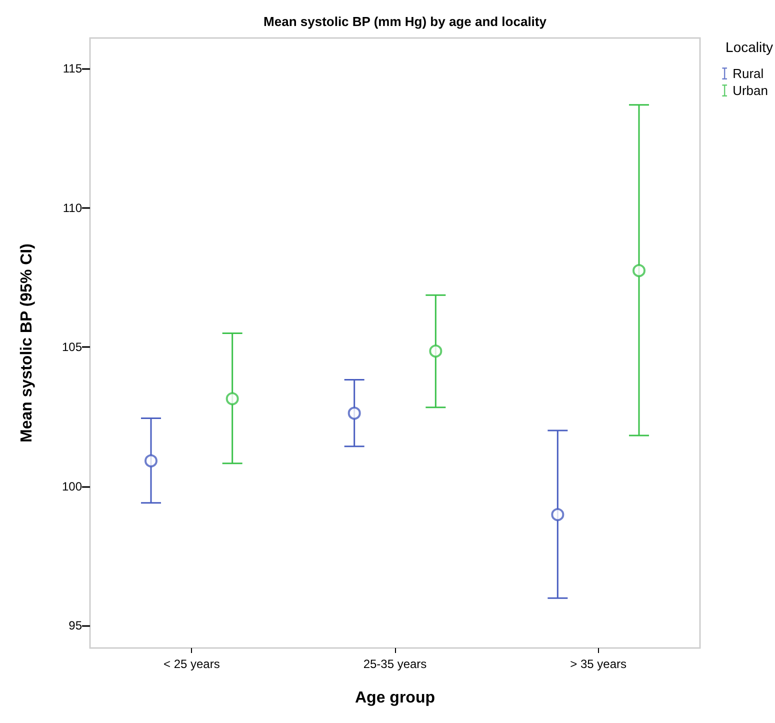 This screenshot has height=723, width=775. What do you see at coordinates (749, 47) in the screenshot?
I see `legend-title: Locality` at bounding box center [749, 47].